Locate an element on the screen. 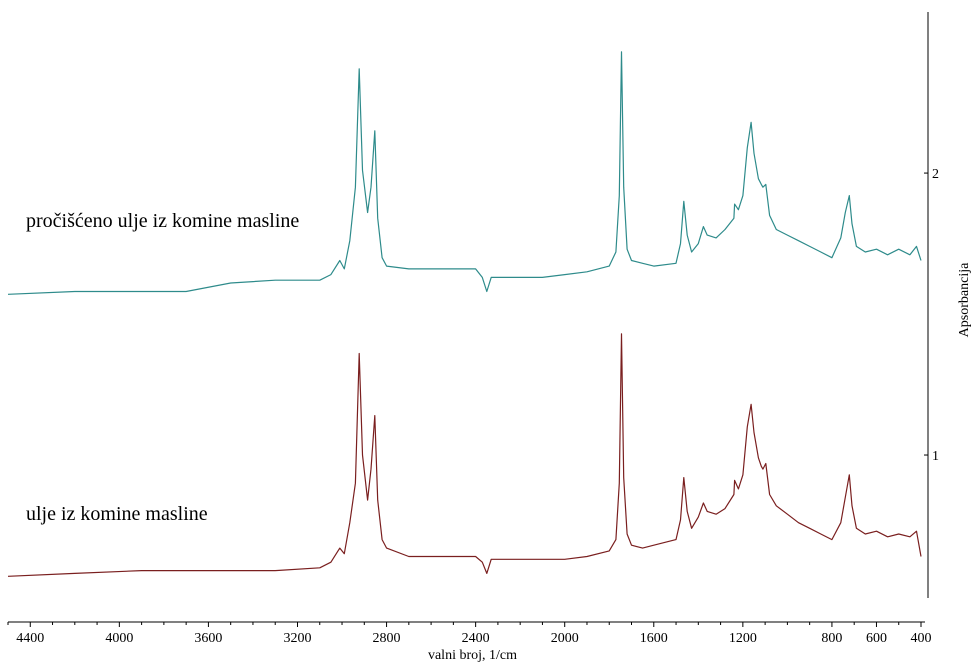 The height and width of the screenshot is (662, 976). x-tick-label: 3600 is located at coordinates (208, 638).